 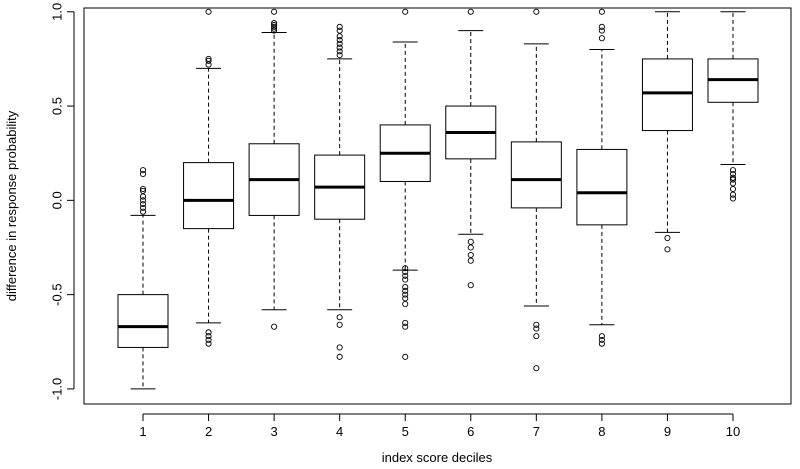 What do you see at coordinates (667, 431) in the screenshot?
I see `x-tick-label: 9` at bounding box center [667, 431].